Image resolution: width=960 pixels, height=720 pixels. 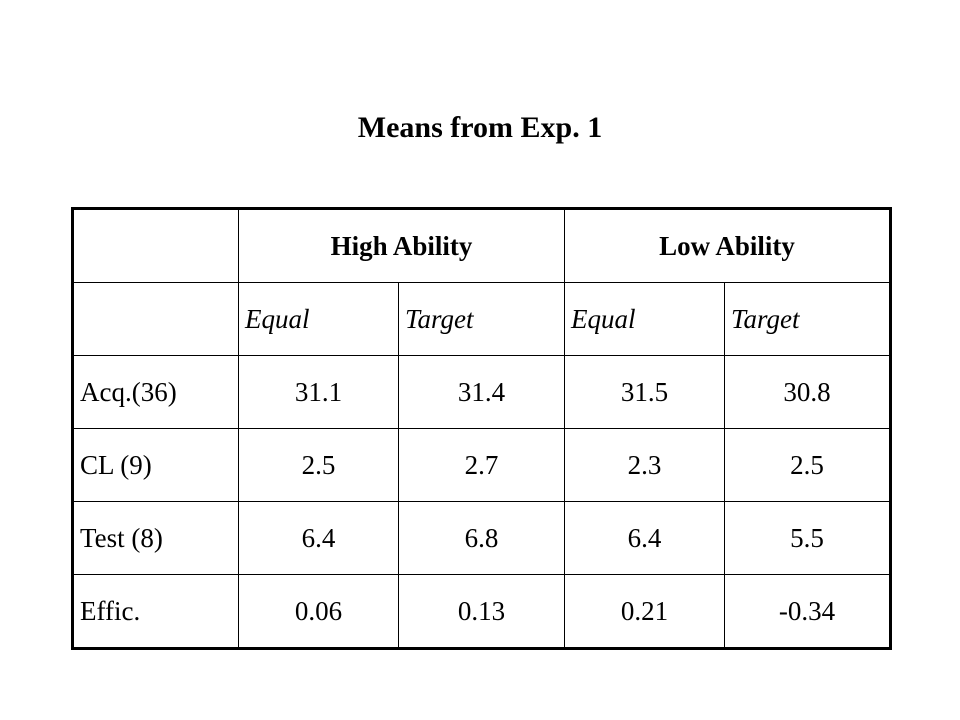 I want to click on table-row-test: Test (8) 6.4 6.8 6.4 5.5, so click(x=482, y=538).